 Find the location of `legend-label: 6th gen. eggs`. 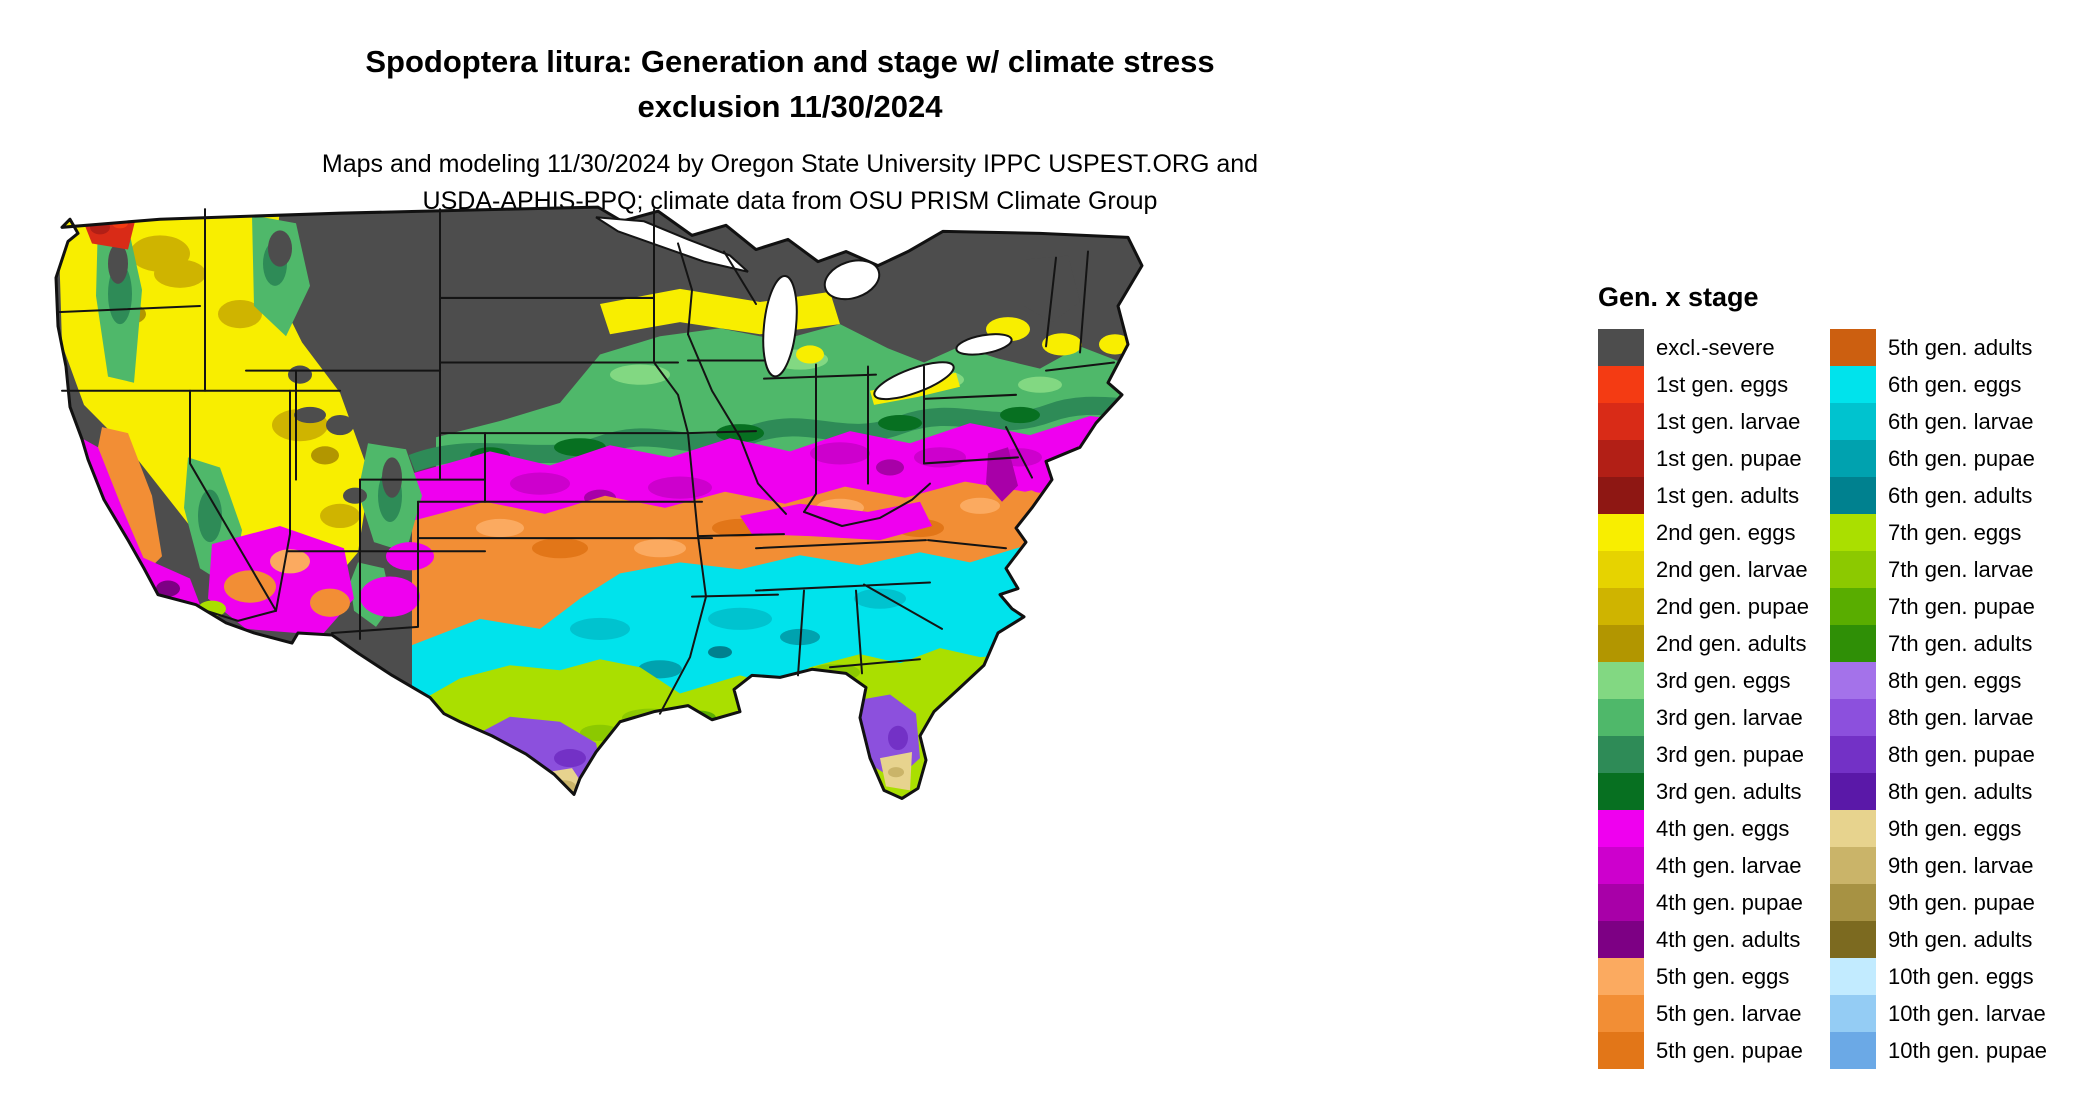

legend-label: 6th gen. eggs is located at coordinates (1955, 384).